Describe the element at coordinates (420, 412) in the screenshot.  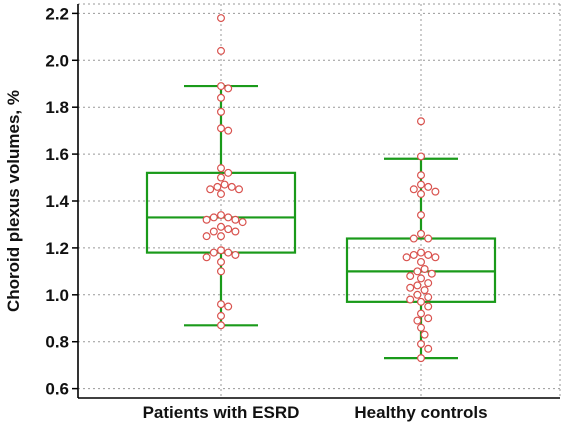
I see `category-label: Healthy controls` at that location.